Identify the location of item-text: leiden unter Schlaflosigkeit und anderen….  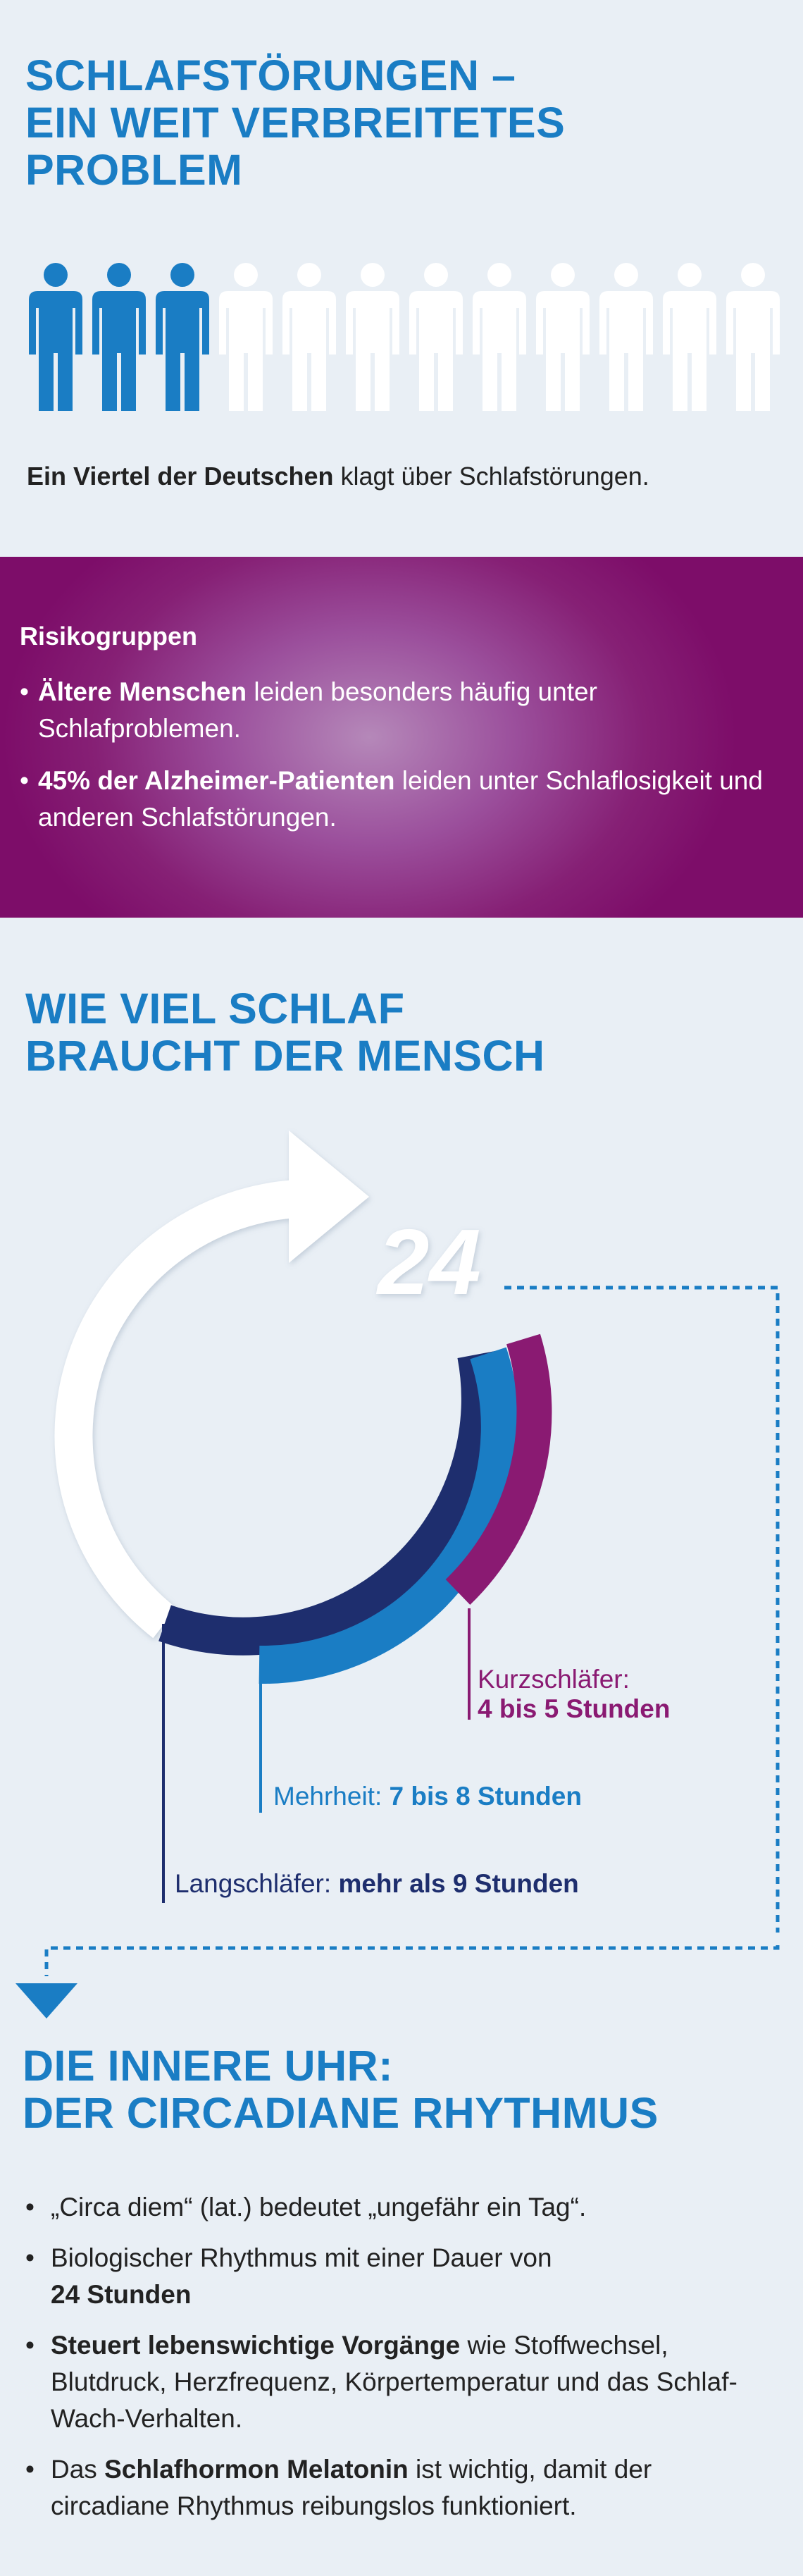
(400, 799).